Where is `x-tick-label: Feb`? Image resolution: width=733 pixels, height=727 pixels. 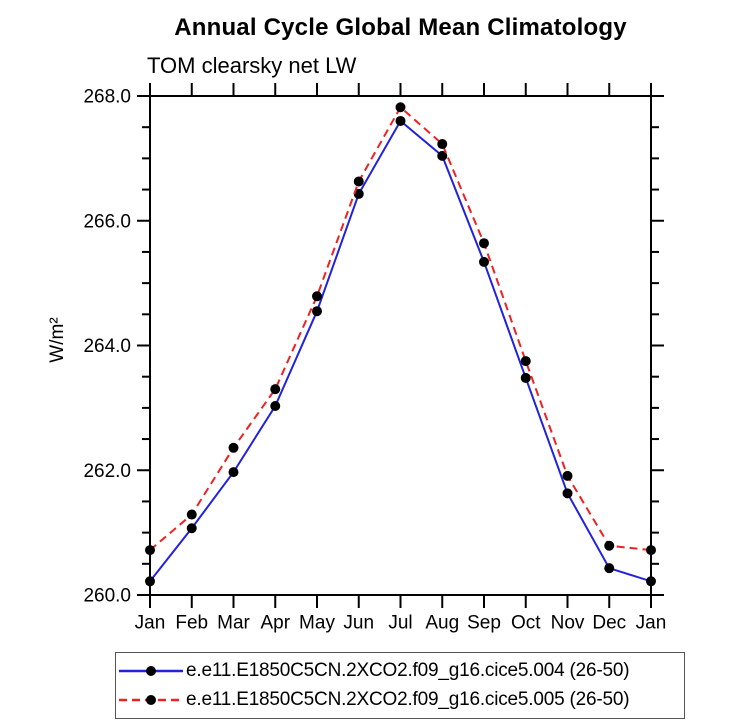
x-tick-label: Feb is located at coordinates (191, 623).